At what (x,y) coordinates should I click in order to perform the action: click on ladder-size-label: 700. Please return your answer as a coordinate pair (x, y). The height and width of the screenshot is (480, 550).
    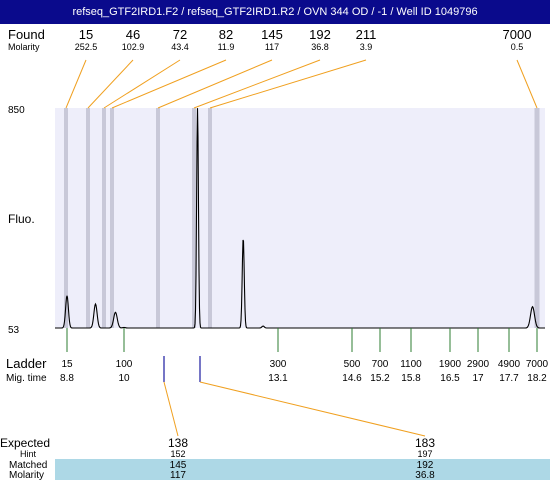
    Looking at the image, I should click on (380, 364).